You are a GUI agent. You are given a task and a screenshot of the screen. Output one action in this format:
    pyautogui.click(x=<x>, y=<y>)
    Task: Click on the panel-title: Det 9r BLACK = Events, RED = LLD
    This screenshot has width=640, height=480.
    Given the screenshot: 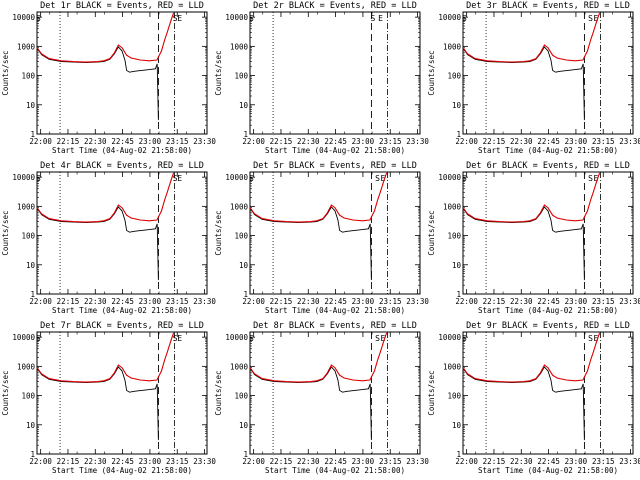 What is the action you would take?
    pyautogui.click(x=548, y=326)
    